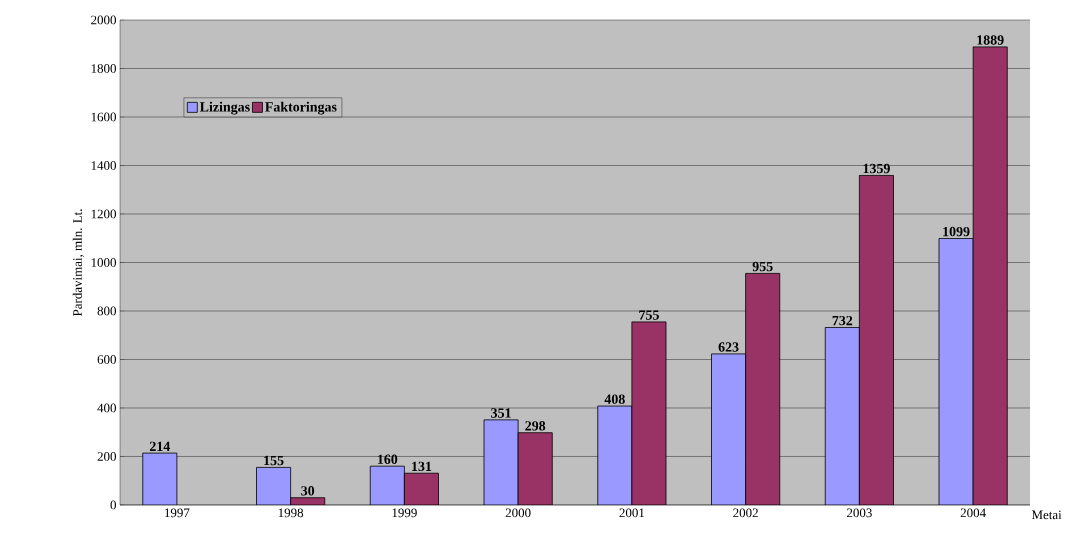 This screenshot has width=1088, height=548. What do you see at coordinates (103, 68) in the screenshot?
I see `y-tick-label: 1800` at bounding box center [103, 68].